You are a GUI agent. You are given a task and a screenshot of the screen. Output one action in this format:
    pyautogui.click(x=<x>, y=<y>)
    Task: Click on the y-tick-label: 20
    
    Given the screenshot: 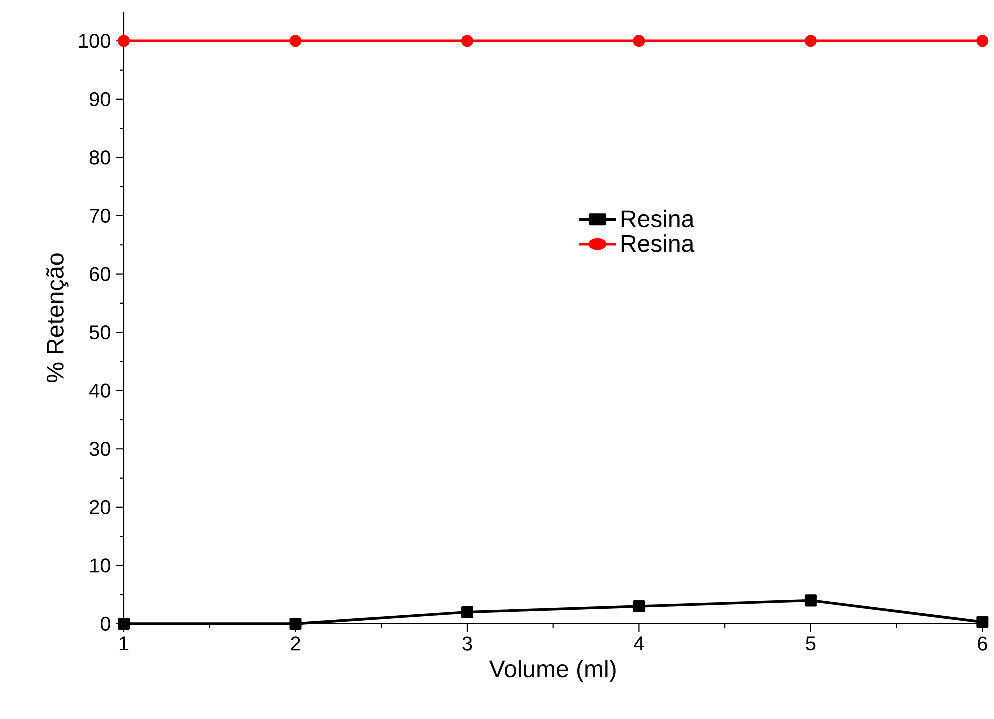 What is the action you would take?
    pyautogui.click(x=100, y=507)
    